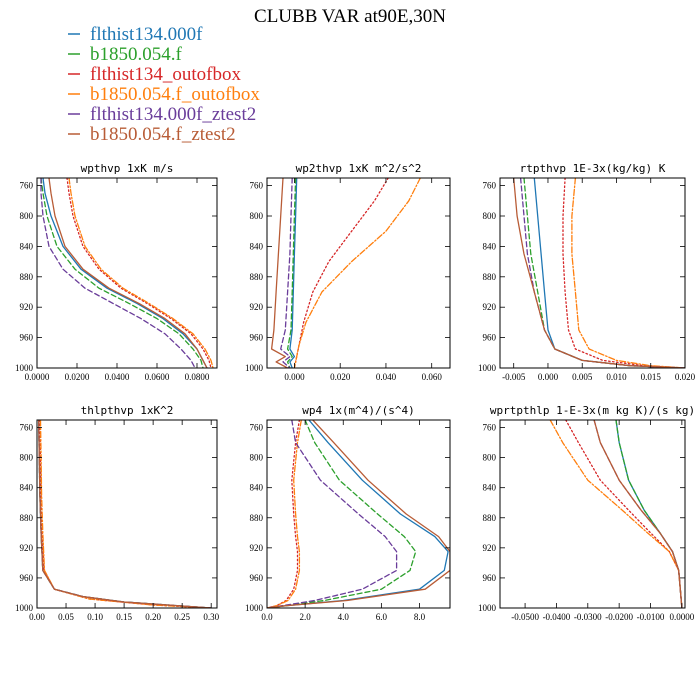  Describe the element at coordinates (681, 617) in the screenshot. I see `x-tick-label: 0.0000` at that location.